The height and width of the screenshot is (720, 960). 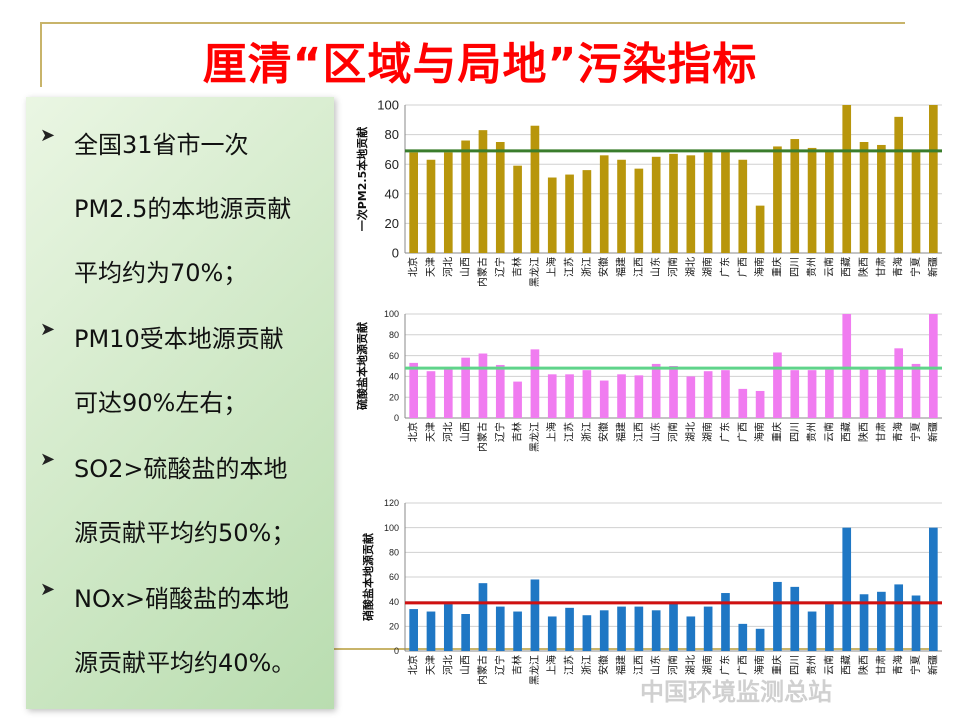 I want to click on bullet-line: 可达90%左右；, so click(x=161, y=403).